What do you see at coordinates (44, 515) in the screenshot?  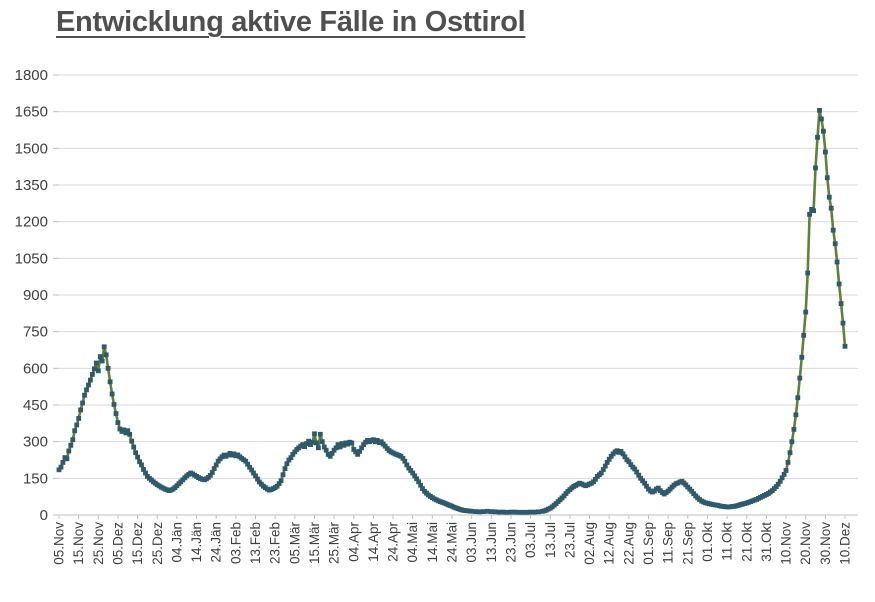 I see `y-axis-tick-label: 0` at bounding box center [44, 515].